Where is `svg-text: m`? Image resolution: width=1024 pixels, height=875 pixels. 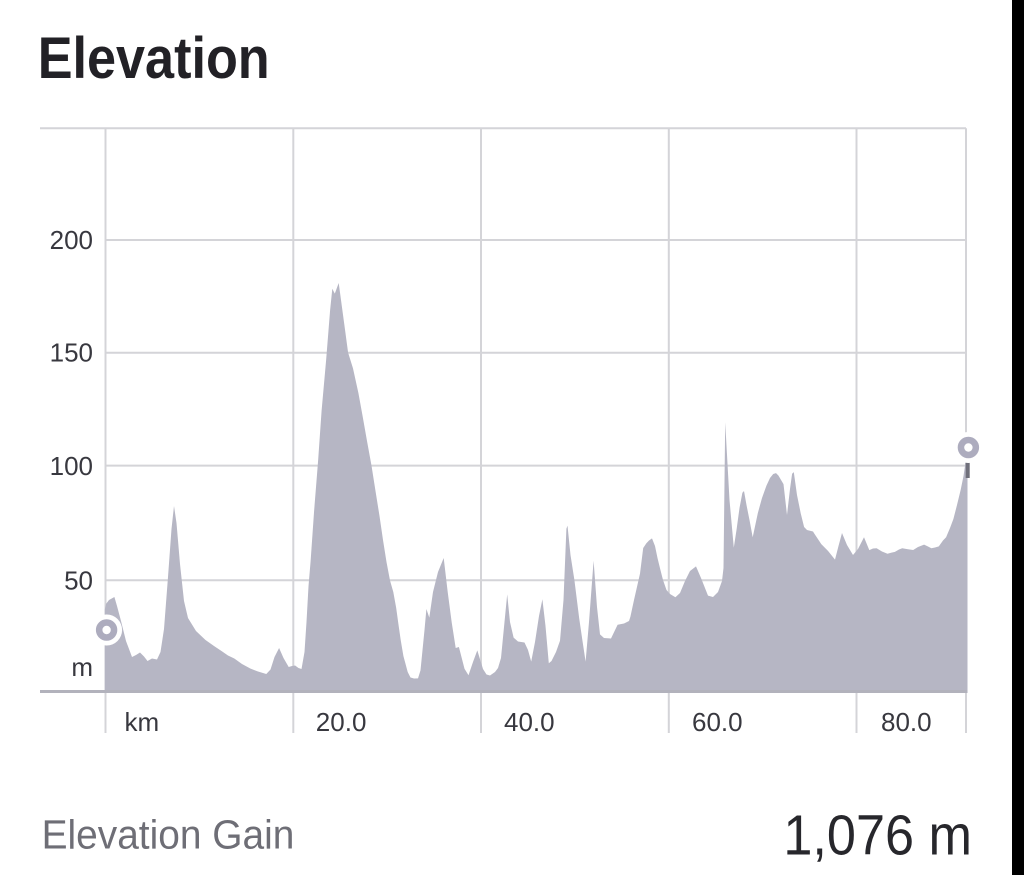
svg-text: m is located at coordinates (82, 667).